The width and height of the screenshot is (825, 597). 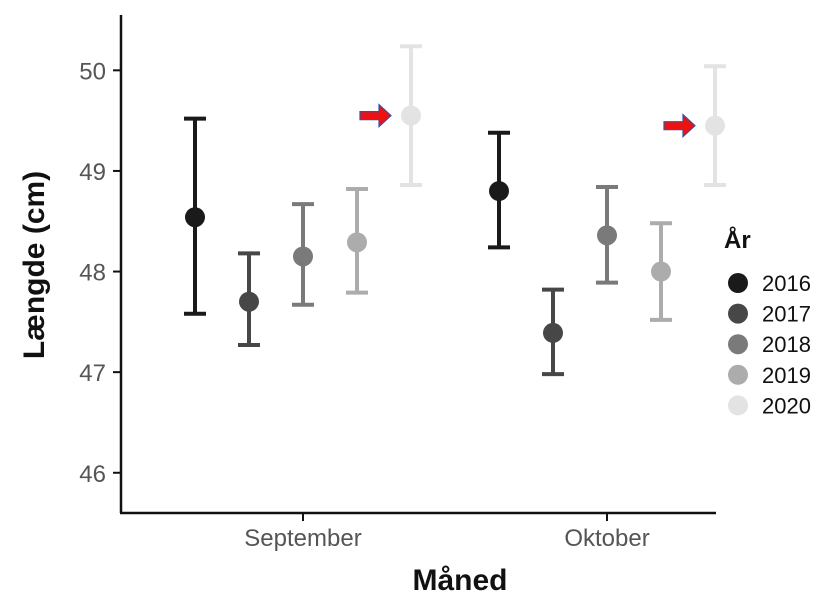 I want to click on legend-item-2020: 2020, so click(x=769, y=405).